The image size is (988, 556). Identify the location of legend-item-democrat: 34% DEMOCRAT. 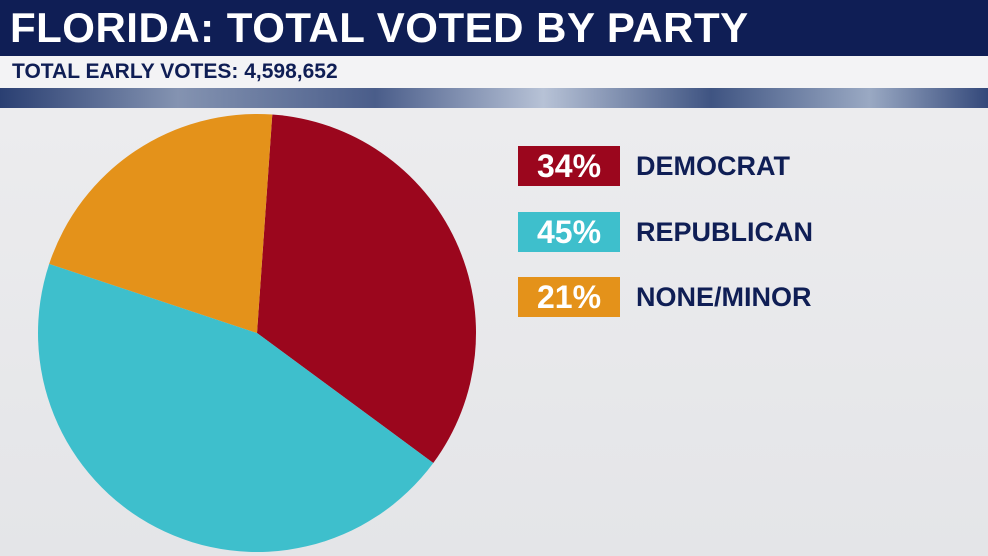
(698, 166).